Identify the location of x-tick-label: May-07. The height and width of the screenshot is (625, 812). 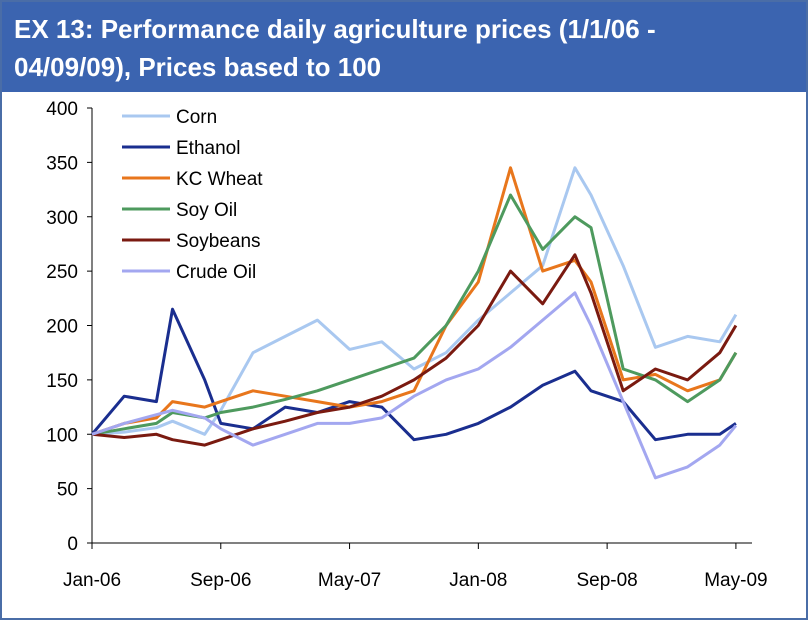
(349, 580).